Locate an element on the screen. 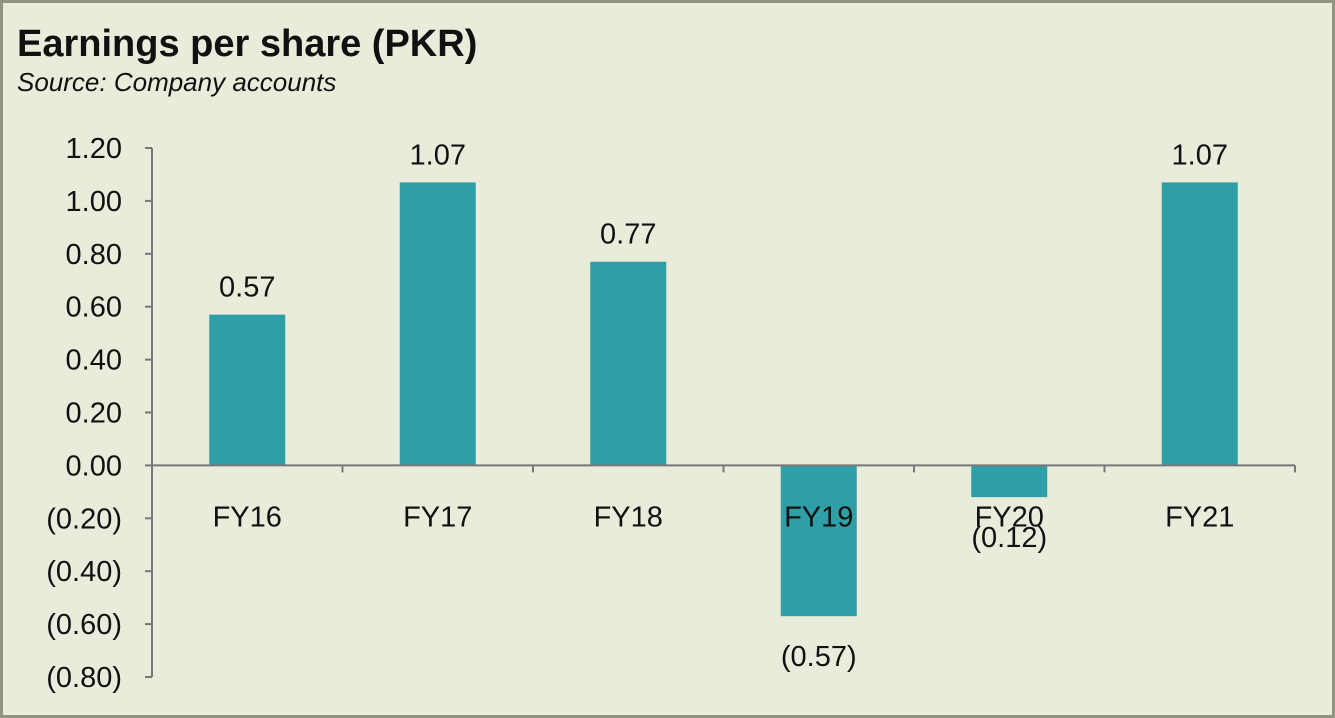  chart-subtitle: Source: Company accounts is located at coordinates (177, 82).